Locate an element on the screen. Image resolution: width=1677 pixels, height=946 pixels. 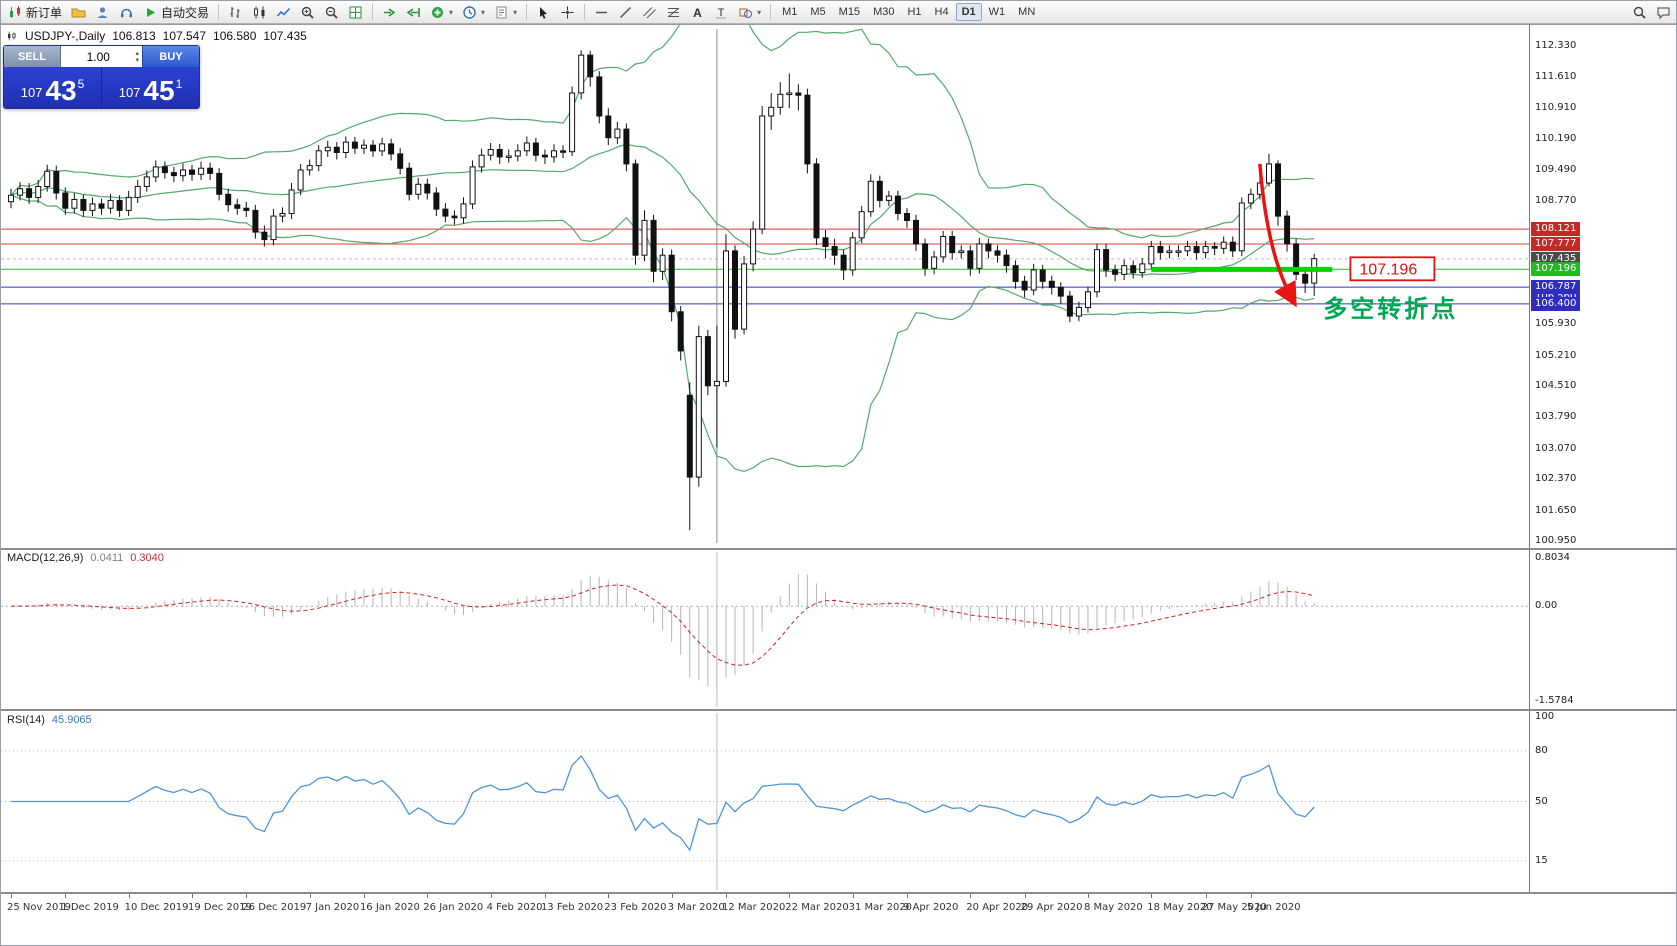
buy-price: 107 45 1 is located at coordinates (150, 90).